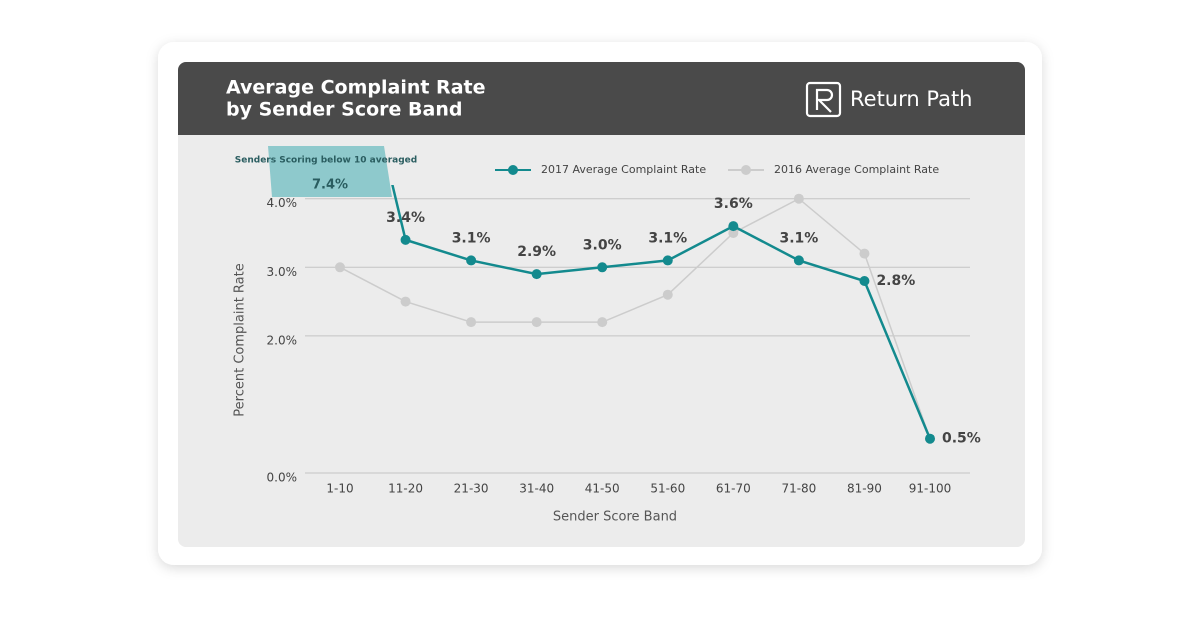 This screenshot has width=1200, height=627. What do you see at coordinates (602, 489) in the screenshot?
I see `x-tick-label: 41-50` at bounding box center [602, 489].